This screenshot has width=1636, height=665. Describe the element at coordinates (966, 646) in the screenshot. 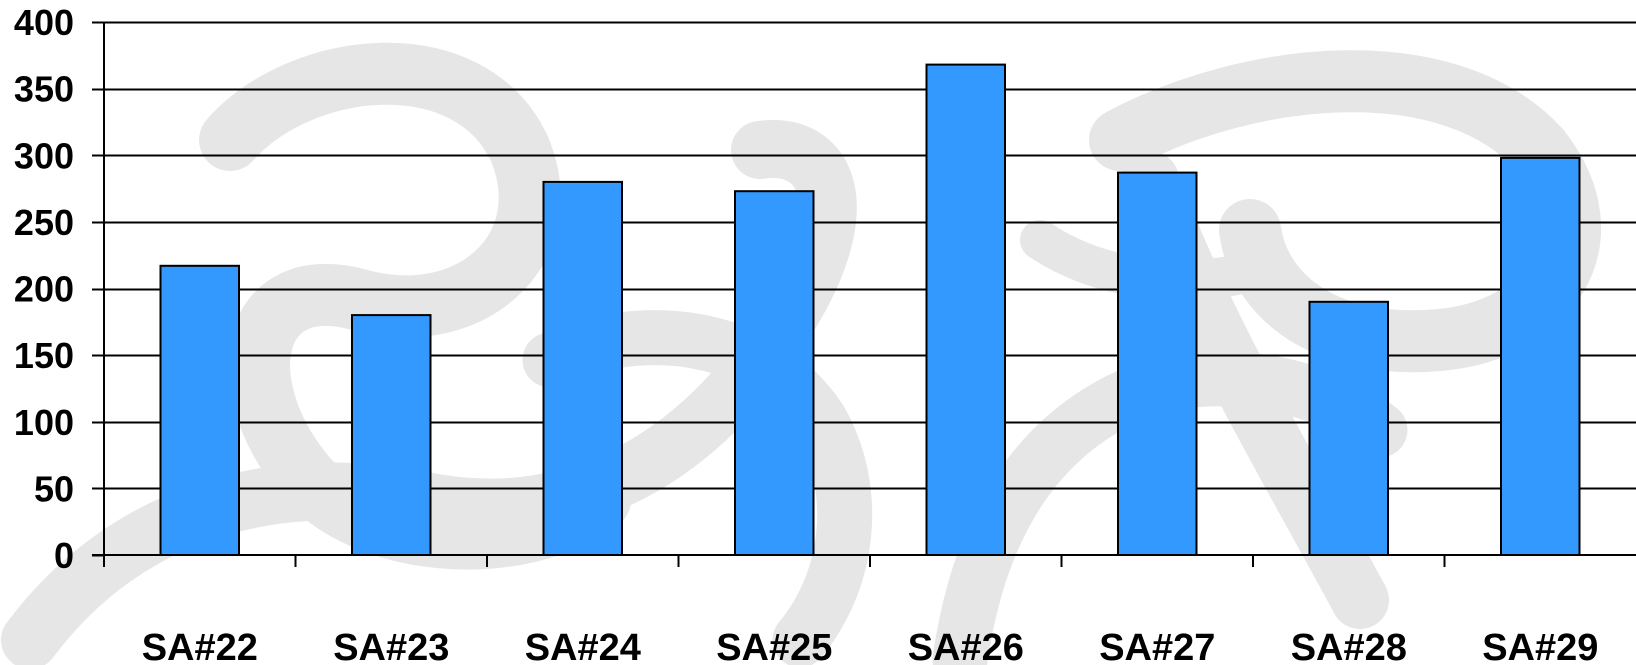

I see `x-tick-label: SA#26` at that location.